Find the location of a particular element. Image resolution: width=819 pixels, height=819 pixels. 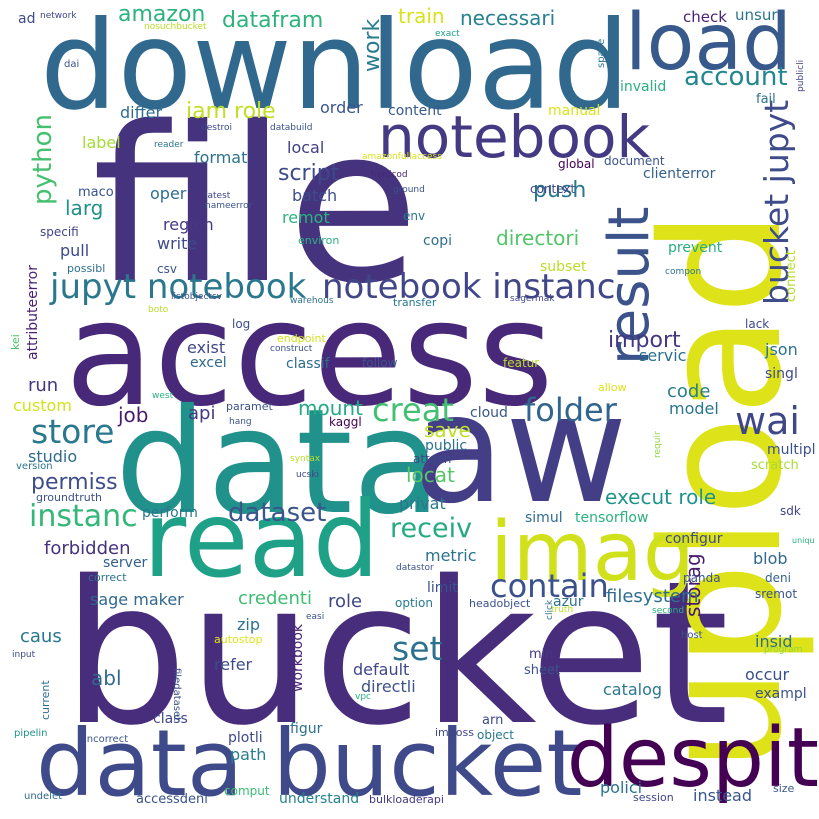

word-store: store is located at coordinates (73, 431).